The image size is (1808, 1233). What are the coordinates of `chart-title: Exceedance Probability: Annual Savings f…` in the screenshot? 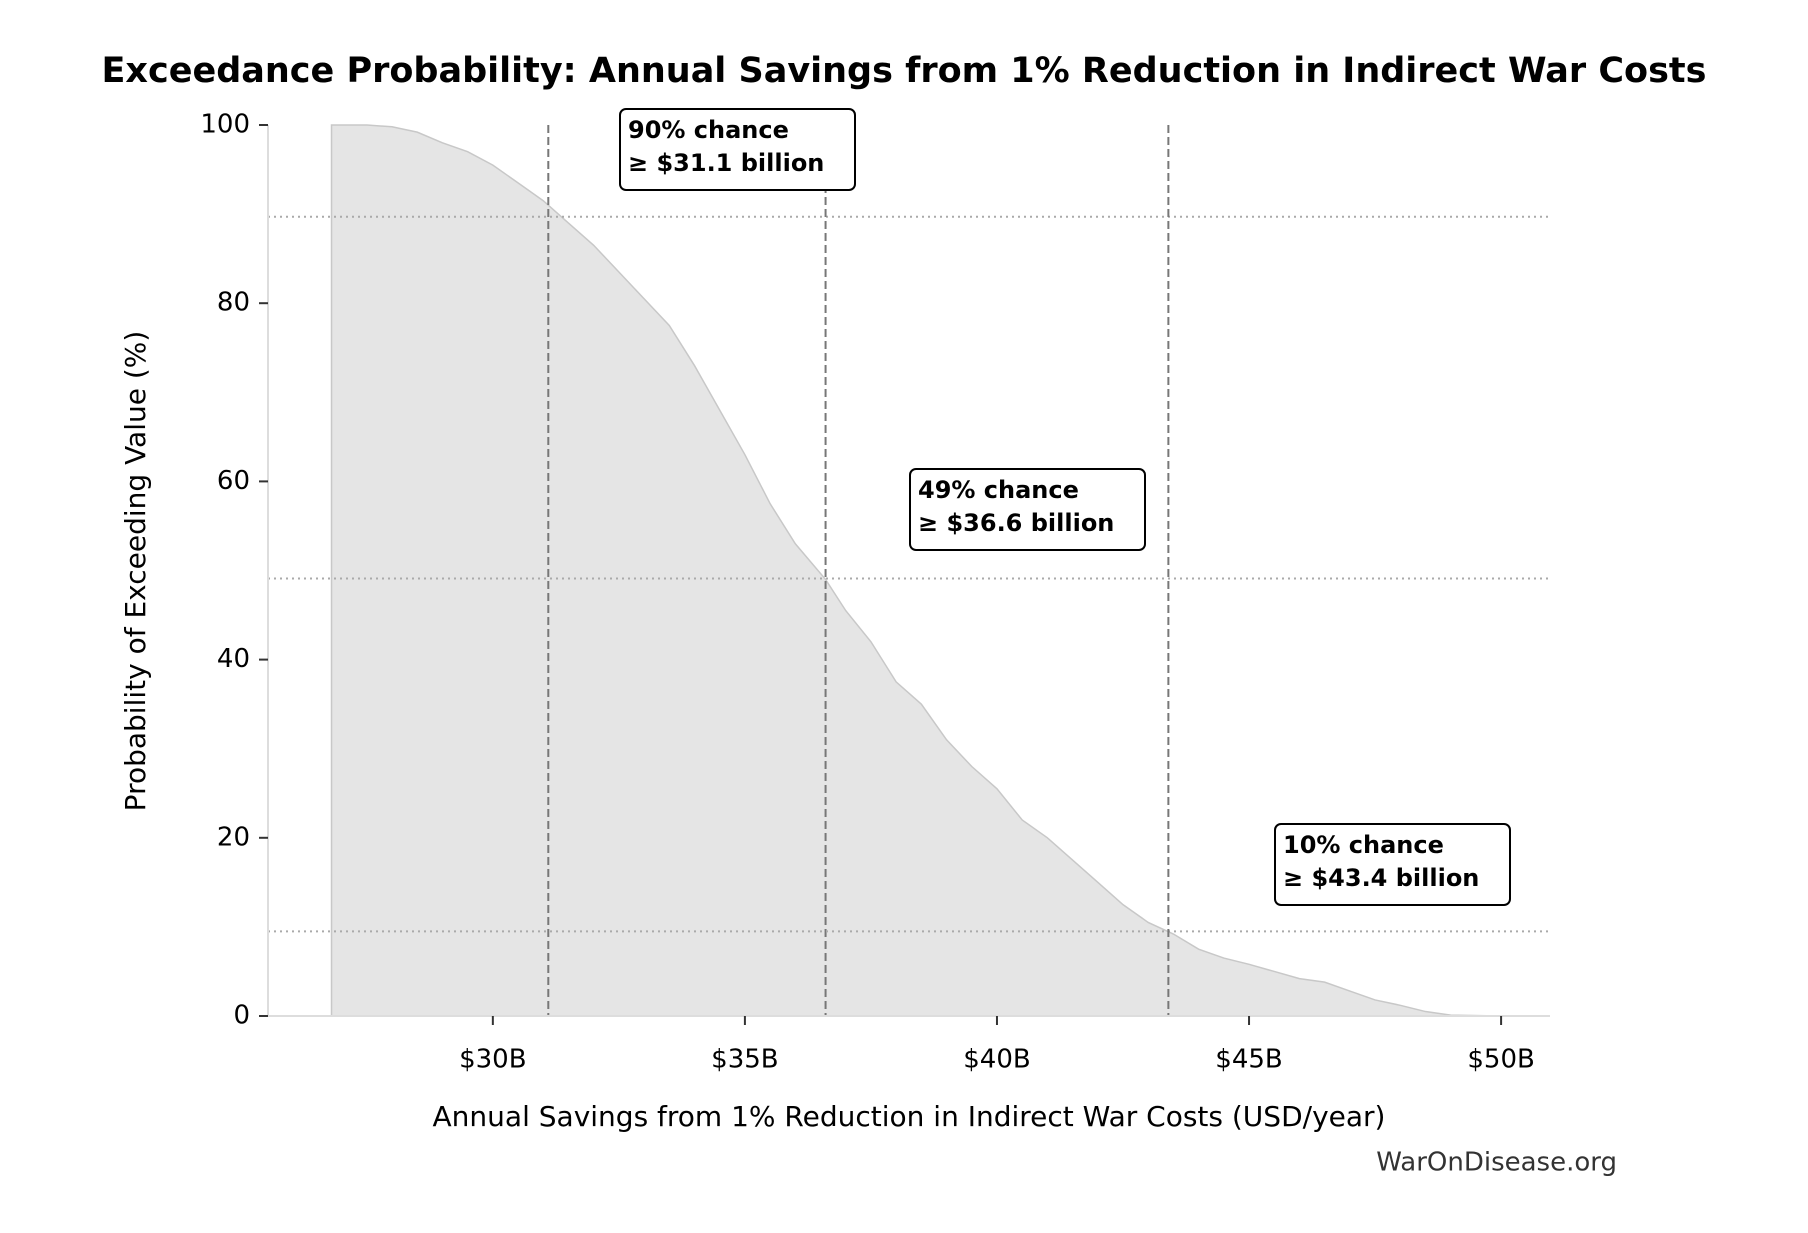 It's located at (903, 71).